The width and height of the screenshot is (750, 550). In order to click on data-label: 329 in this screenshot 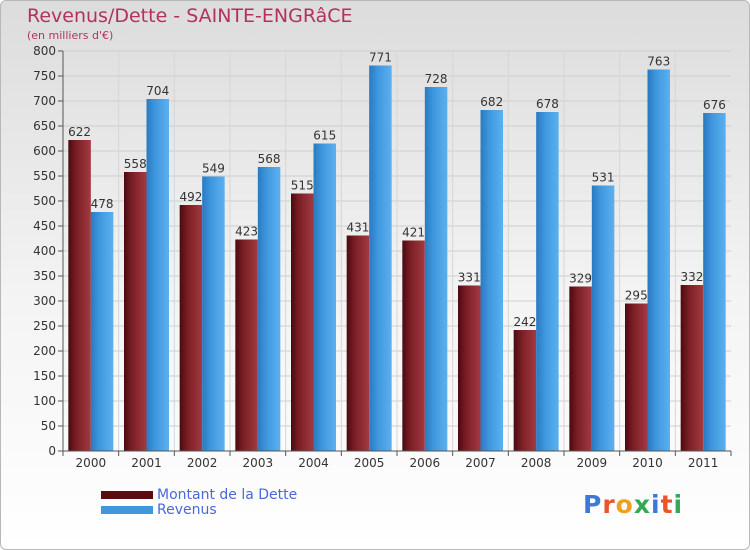, I will do `click(580, 279)`.